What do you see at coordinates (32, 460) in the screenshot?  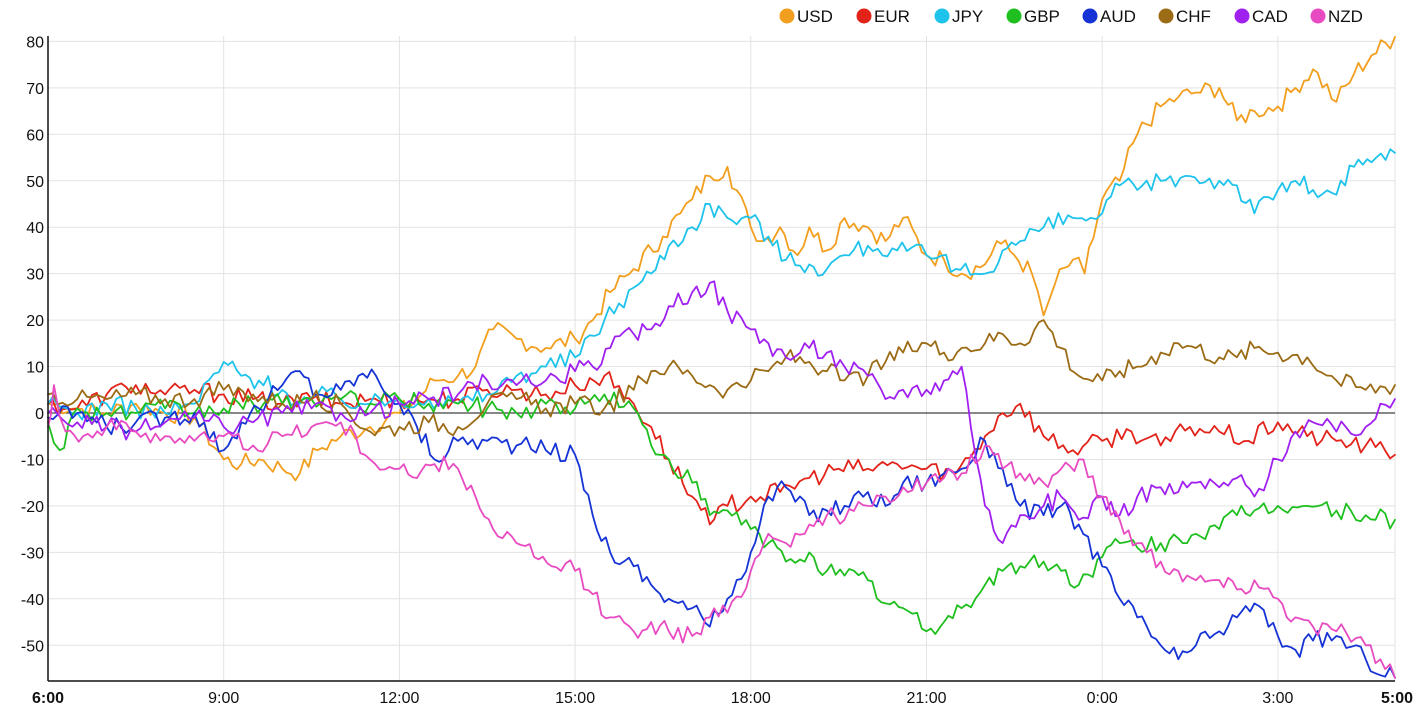 I see `y-tick-label: -10` at bounding box center [32, 460].